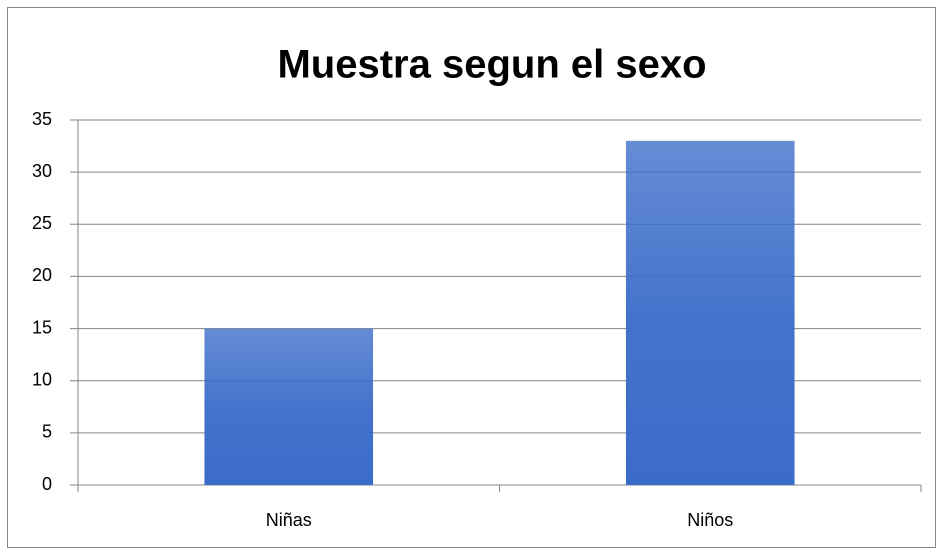 The width and height of the screenshot is (942, 552). What do you see at coordinates (710, 520) in the screenshot?
I see `x-tick-label: Niños` at bounding box center [710, 520].